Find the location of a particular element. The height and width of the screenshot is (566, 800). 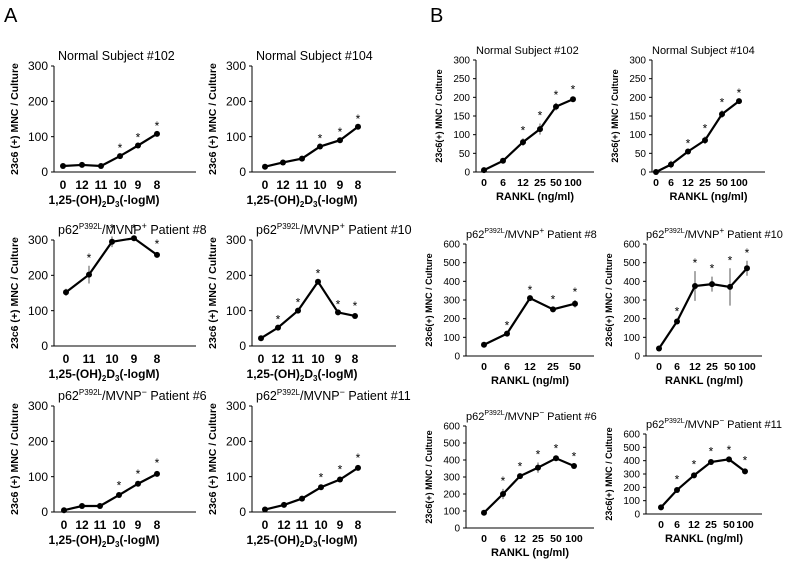

x-tick-label: 11 is located at coordinates (302, 185).